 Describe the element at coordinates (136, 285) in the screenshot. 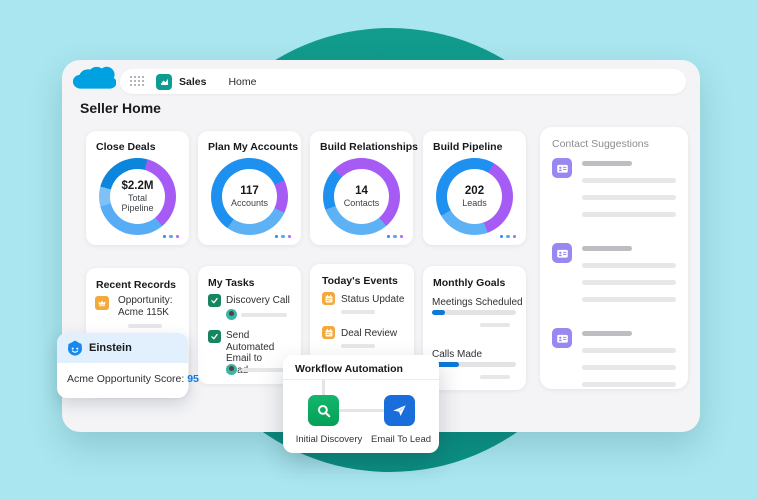

I see `card-title: Recent Records` at that location.